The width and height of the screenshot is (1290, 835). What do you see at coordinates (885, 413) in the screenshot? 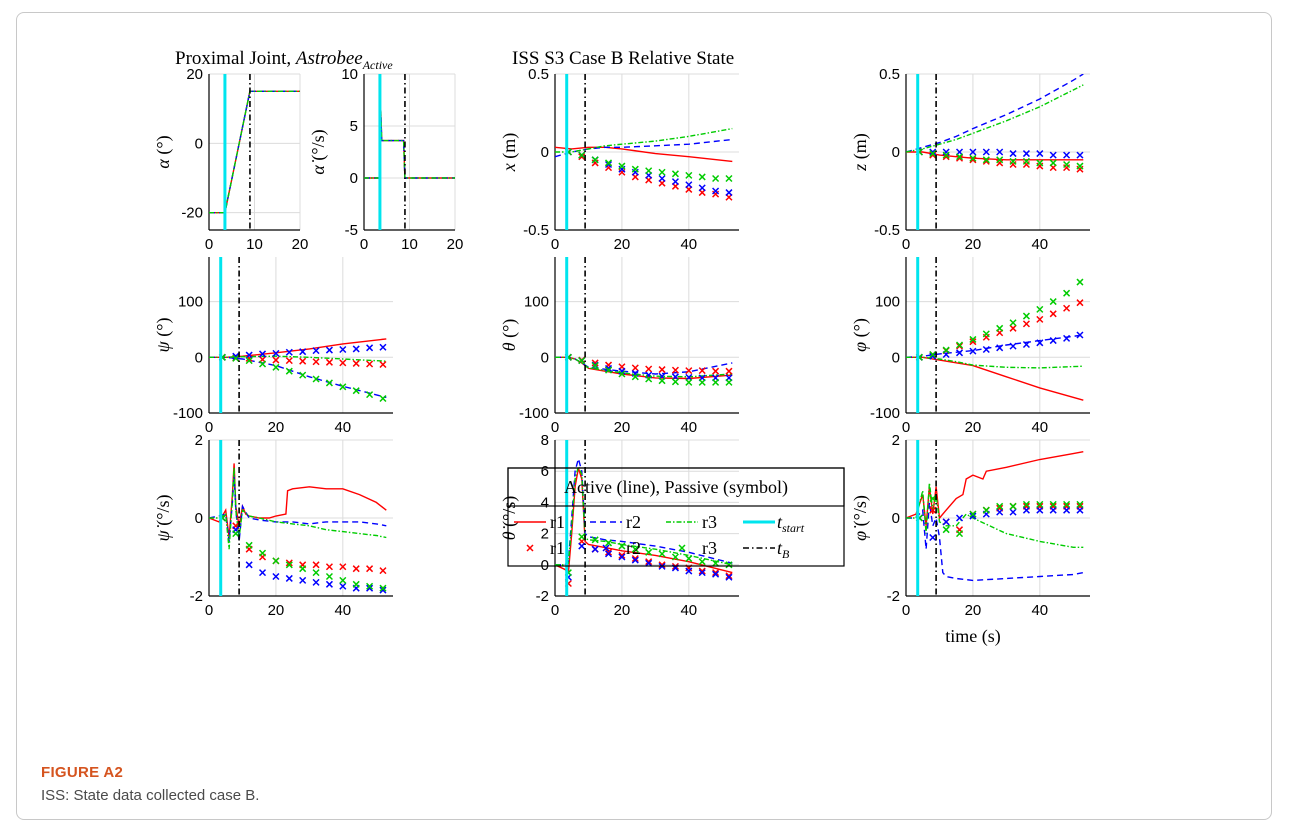
I see `y-tick-label: -100` at bounding box center [885, 413].